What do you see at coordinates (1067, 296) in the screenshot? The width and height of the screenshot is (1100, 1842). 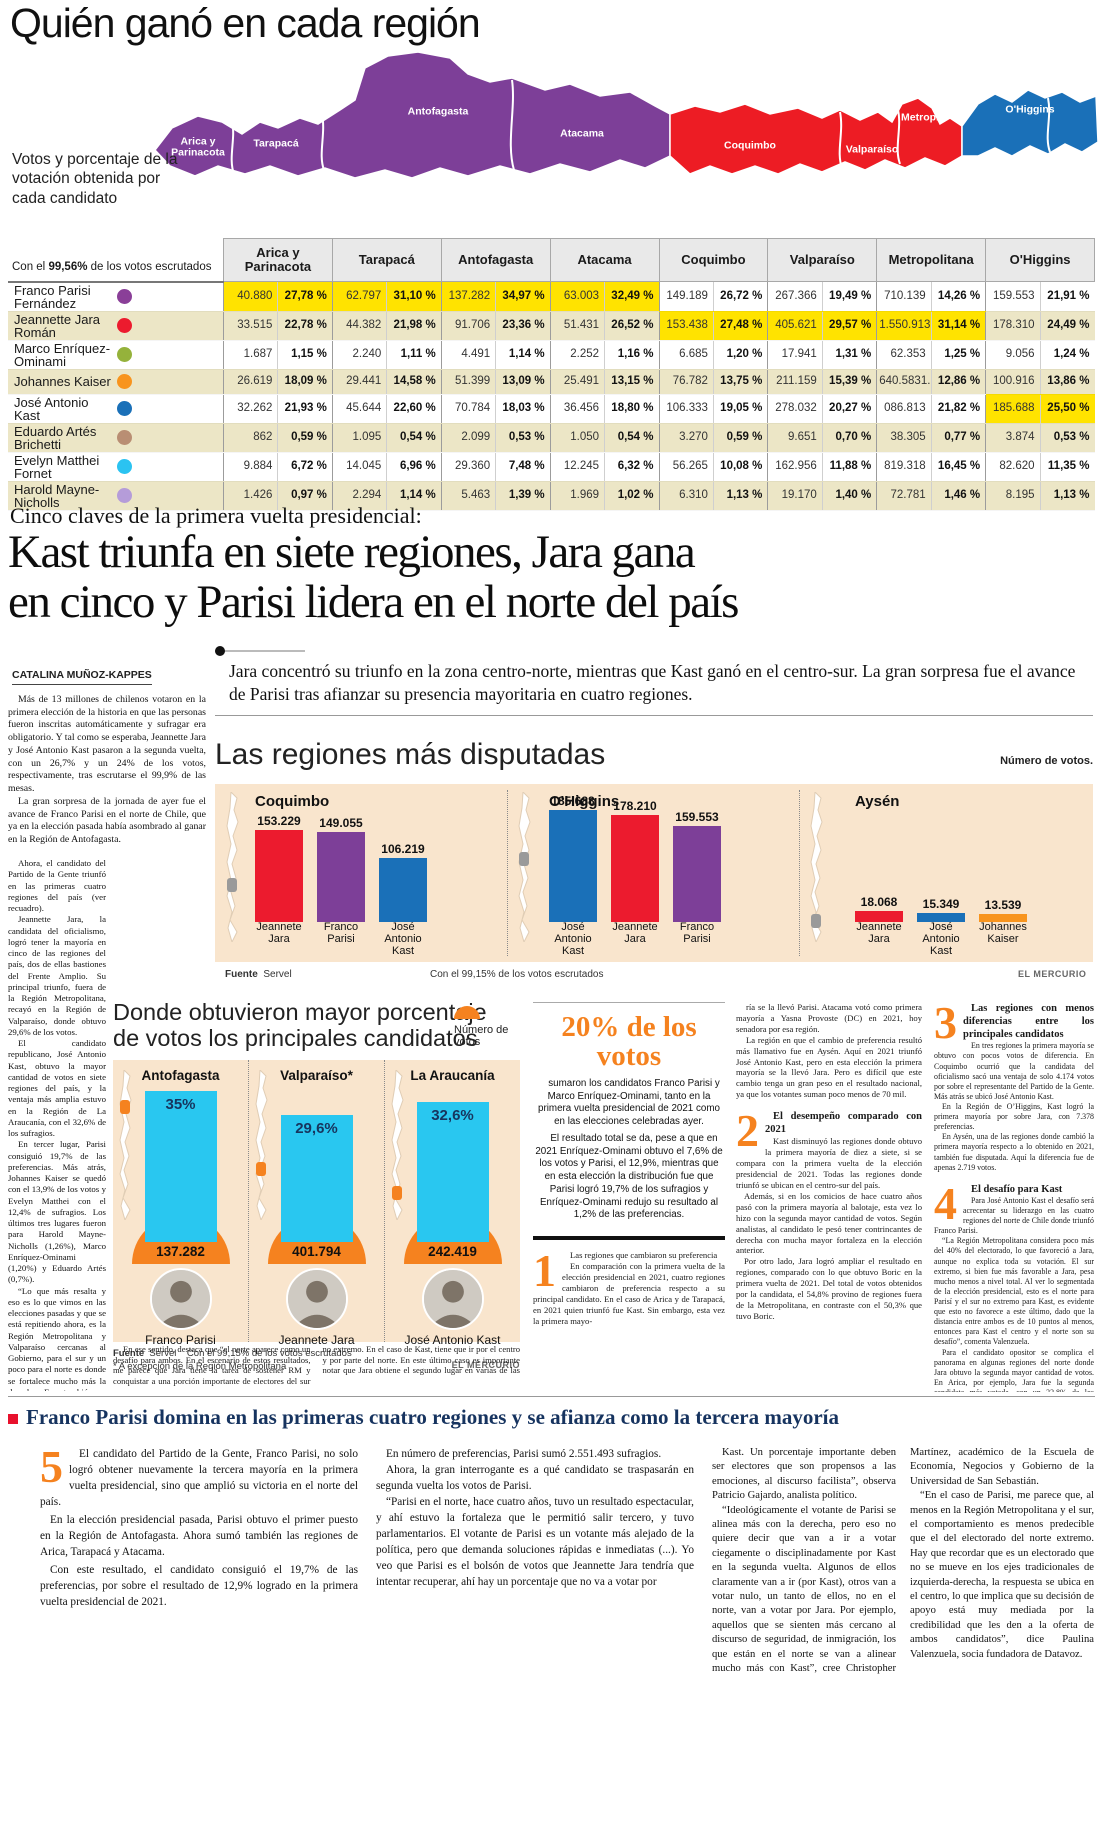 I see `percent-cell: 21,91 %` at bounding box center [1067, 296].